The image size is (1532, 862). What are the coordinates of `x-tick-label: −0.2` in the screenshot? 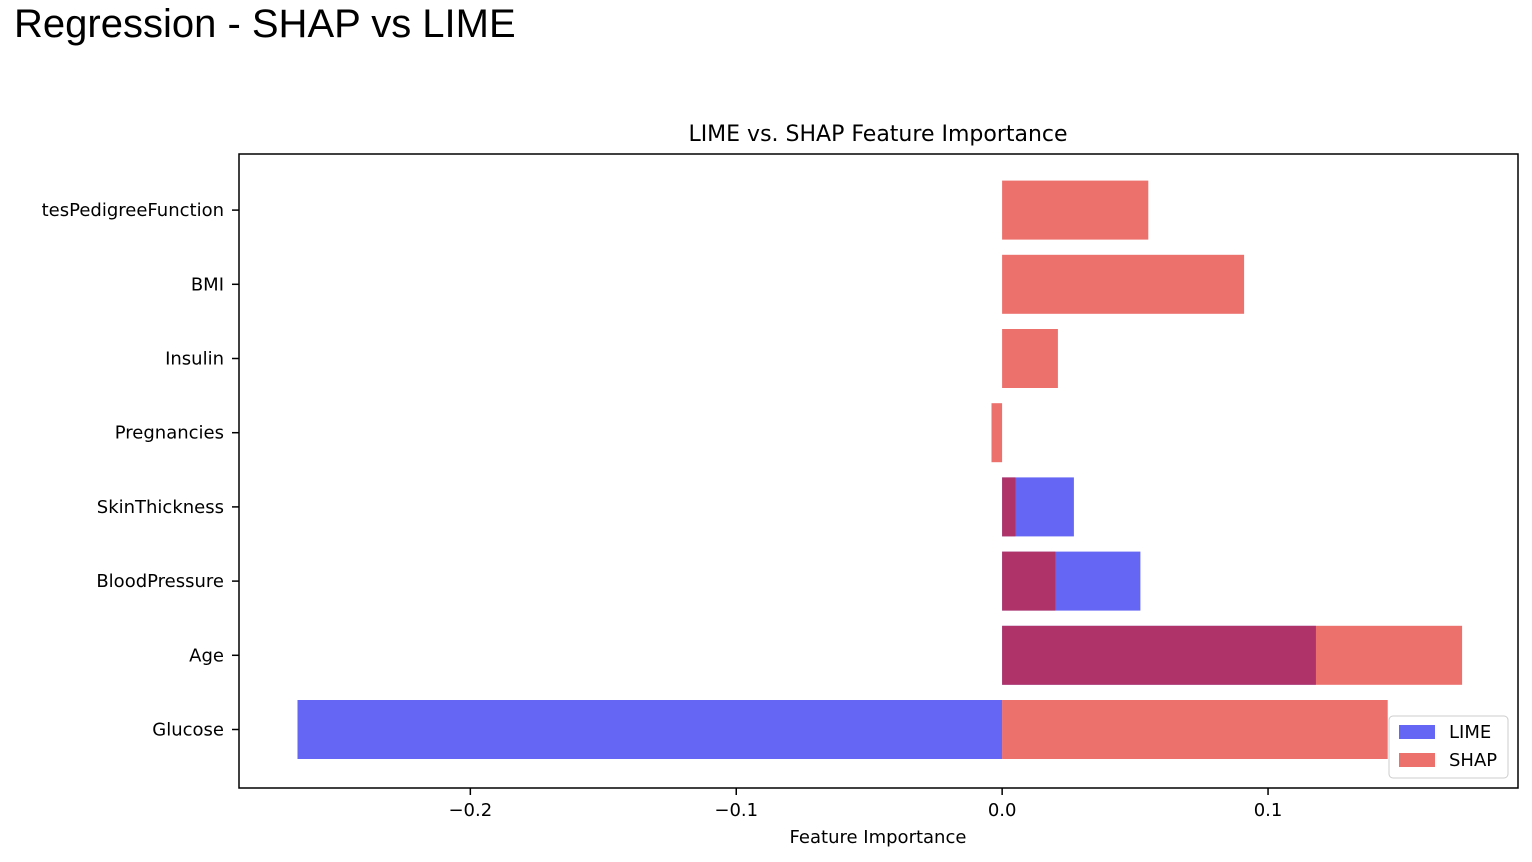 It's located at (470, 810).